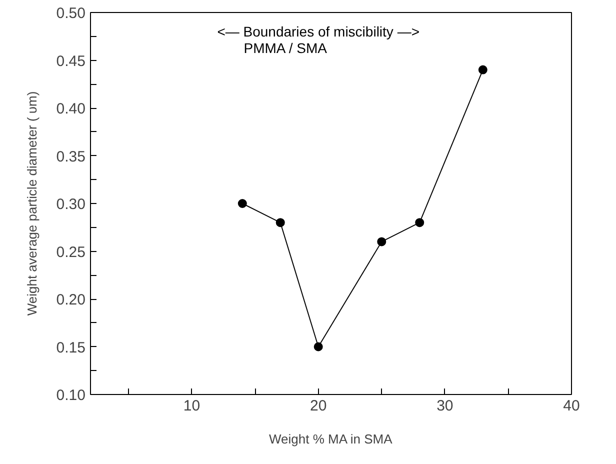 This screenshot has width=616, height=464. I want to click on annotation: <— Boundaries of miscibility —>, so click(318, 32).